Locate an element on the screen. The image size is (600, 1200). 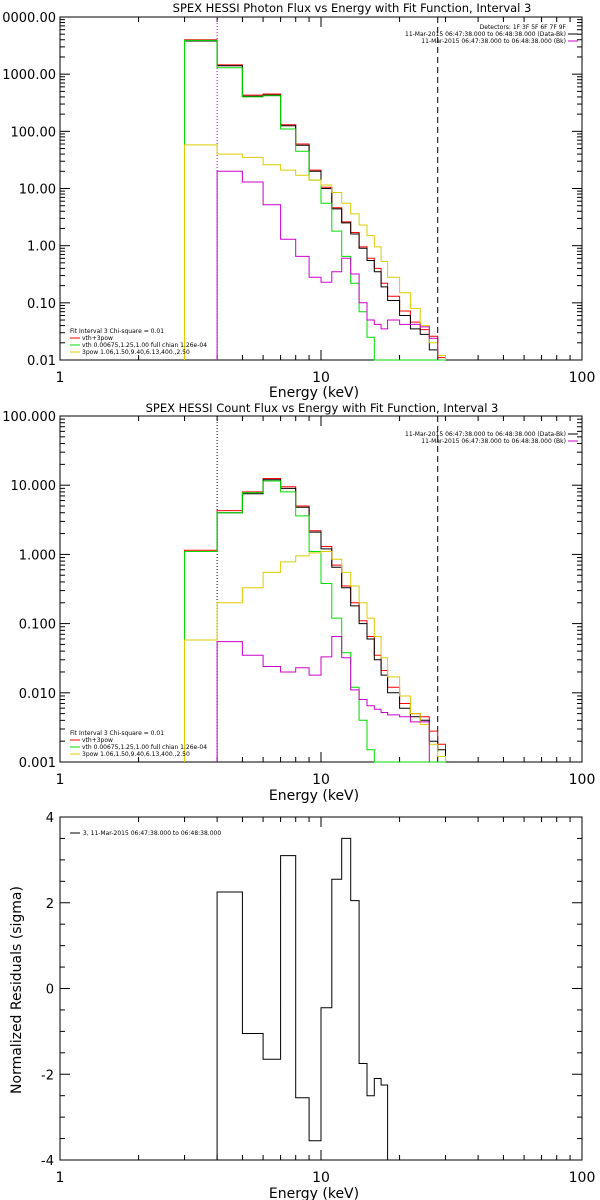
y-tick-label: 100.000 is located at coordinates (29, 417).